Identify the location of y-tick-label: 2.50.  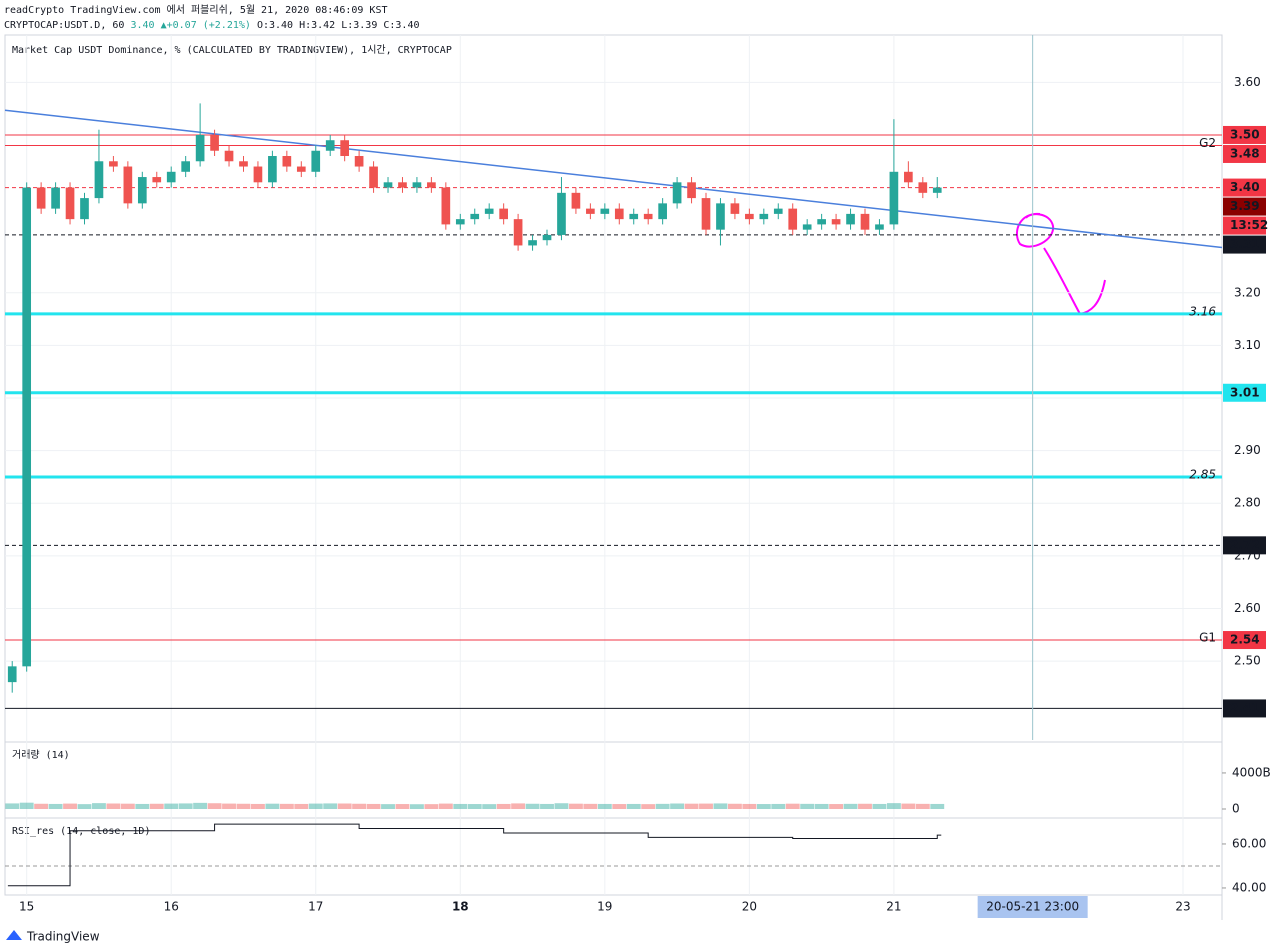
(1247, 661).